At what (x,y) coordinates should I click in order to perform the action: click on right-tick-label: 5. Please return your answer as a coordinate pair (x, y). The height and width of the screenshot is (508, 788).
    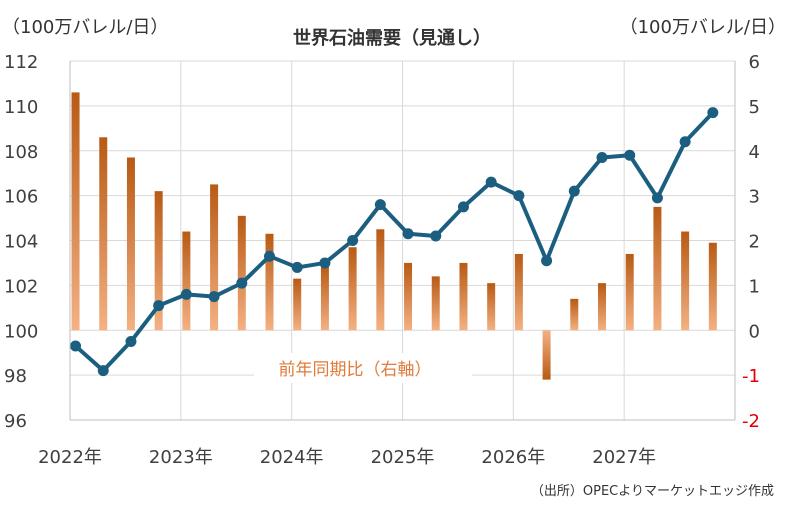
    Looking at the image, I should click on (754, 107).